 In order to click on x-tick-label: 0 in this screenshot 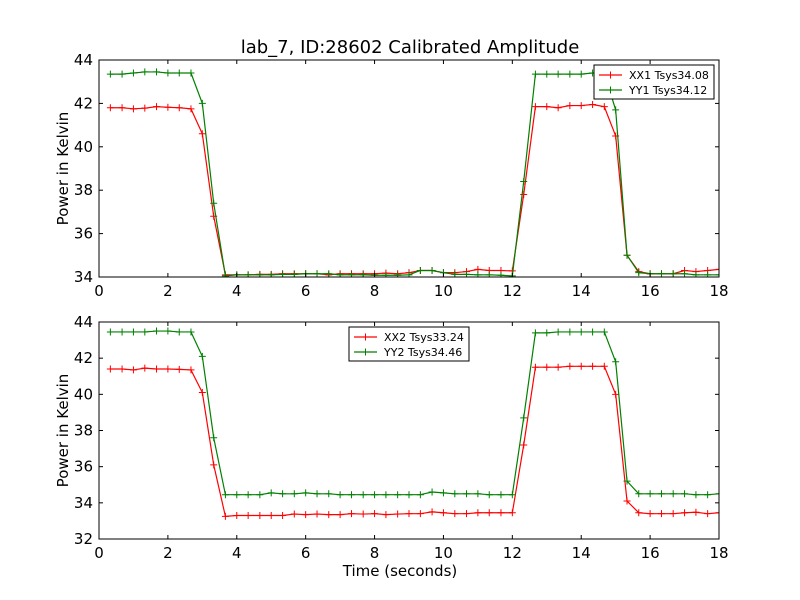, I will do `click(99, 291)`.